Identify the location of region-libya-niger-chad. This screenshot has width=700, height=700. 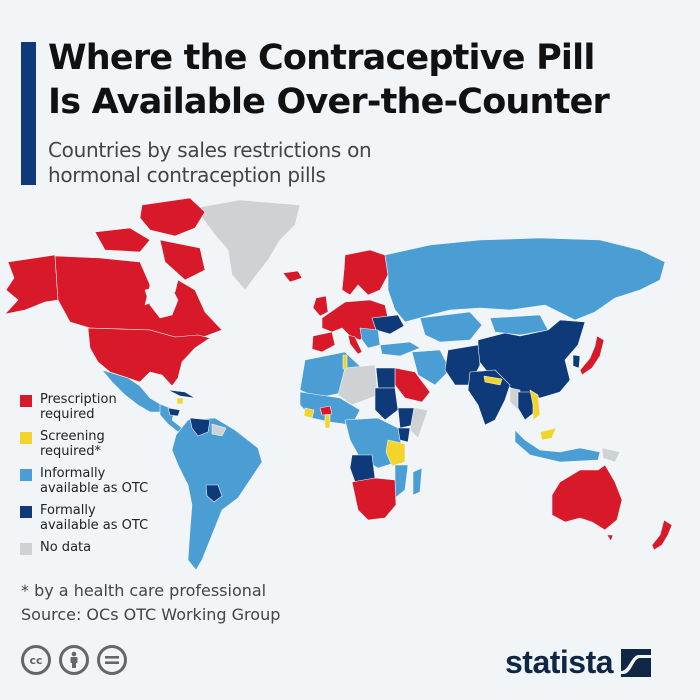
(358, 385).